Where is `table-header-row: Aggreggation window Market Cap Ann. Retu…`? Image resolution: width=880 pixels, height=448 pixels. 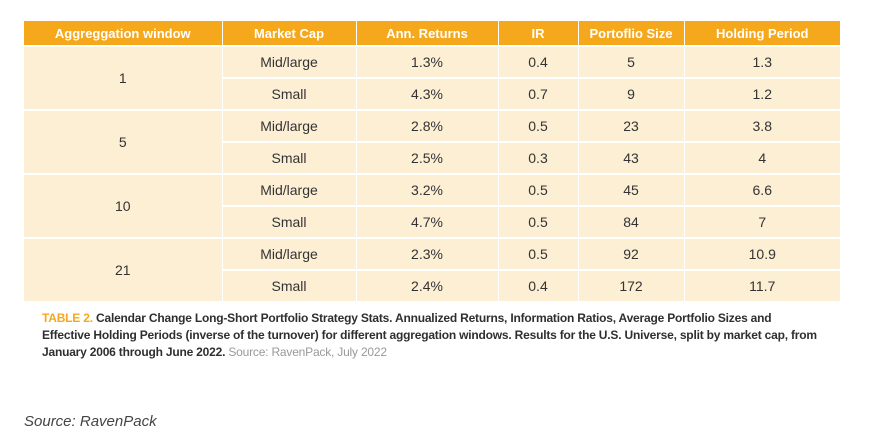
table-header-row: Aggreggation window Market Cap Ann. Retu… is located at coordinates (432, 33).